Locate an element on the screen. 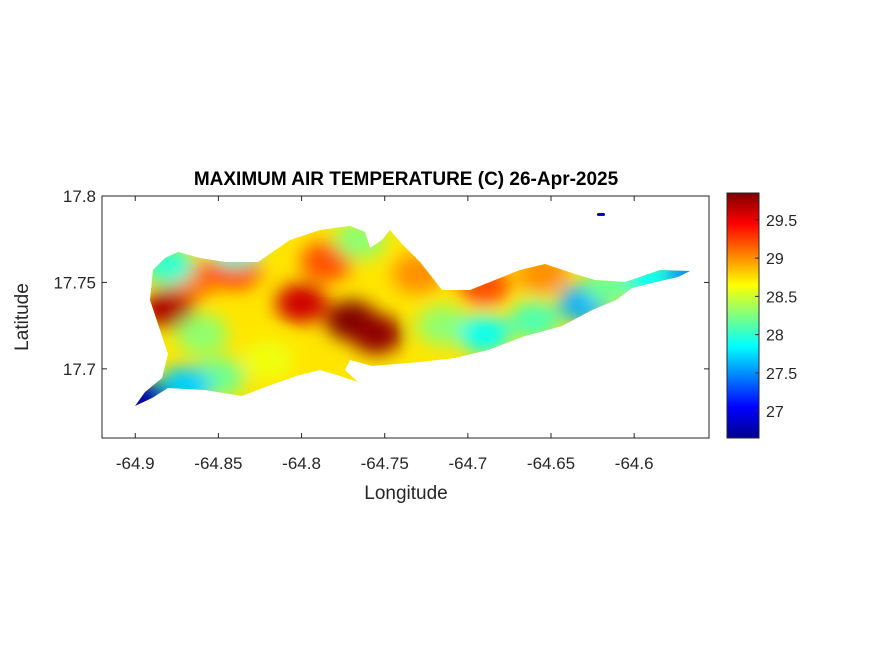 The width and height of the screenshot is (875, 656). colorbar-tick-label: 27 is located at coordinates (775, 412).